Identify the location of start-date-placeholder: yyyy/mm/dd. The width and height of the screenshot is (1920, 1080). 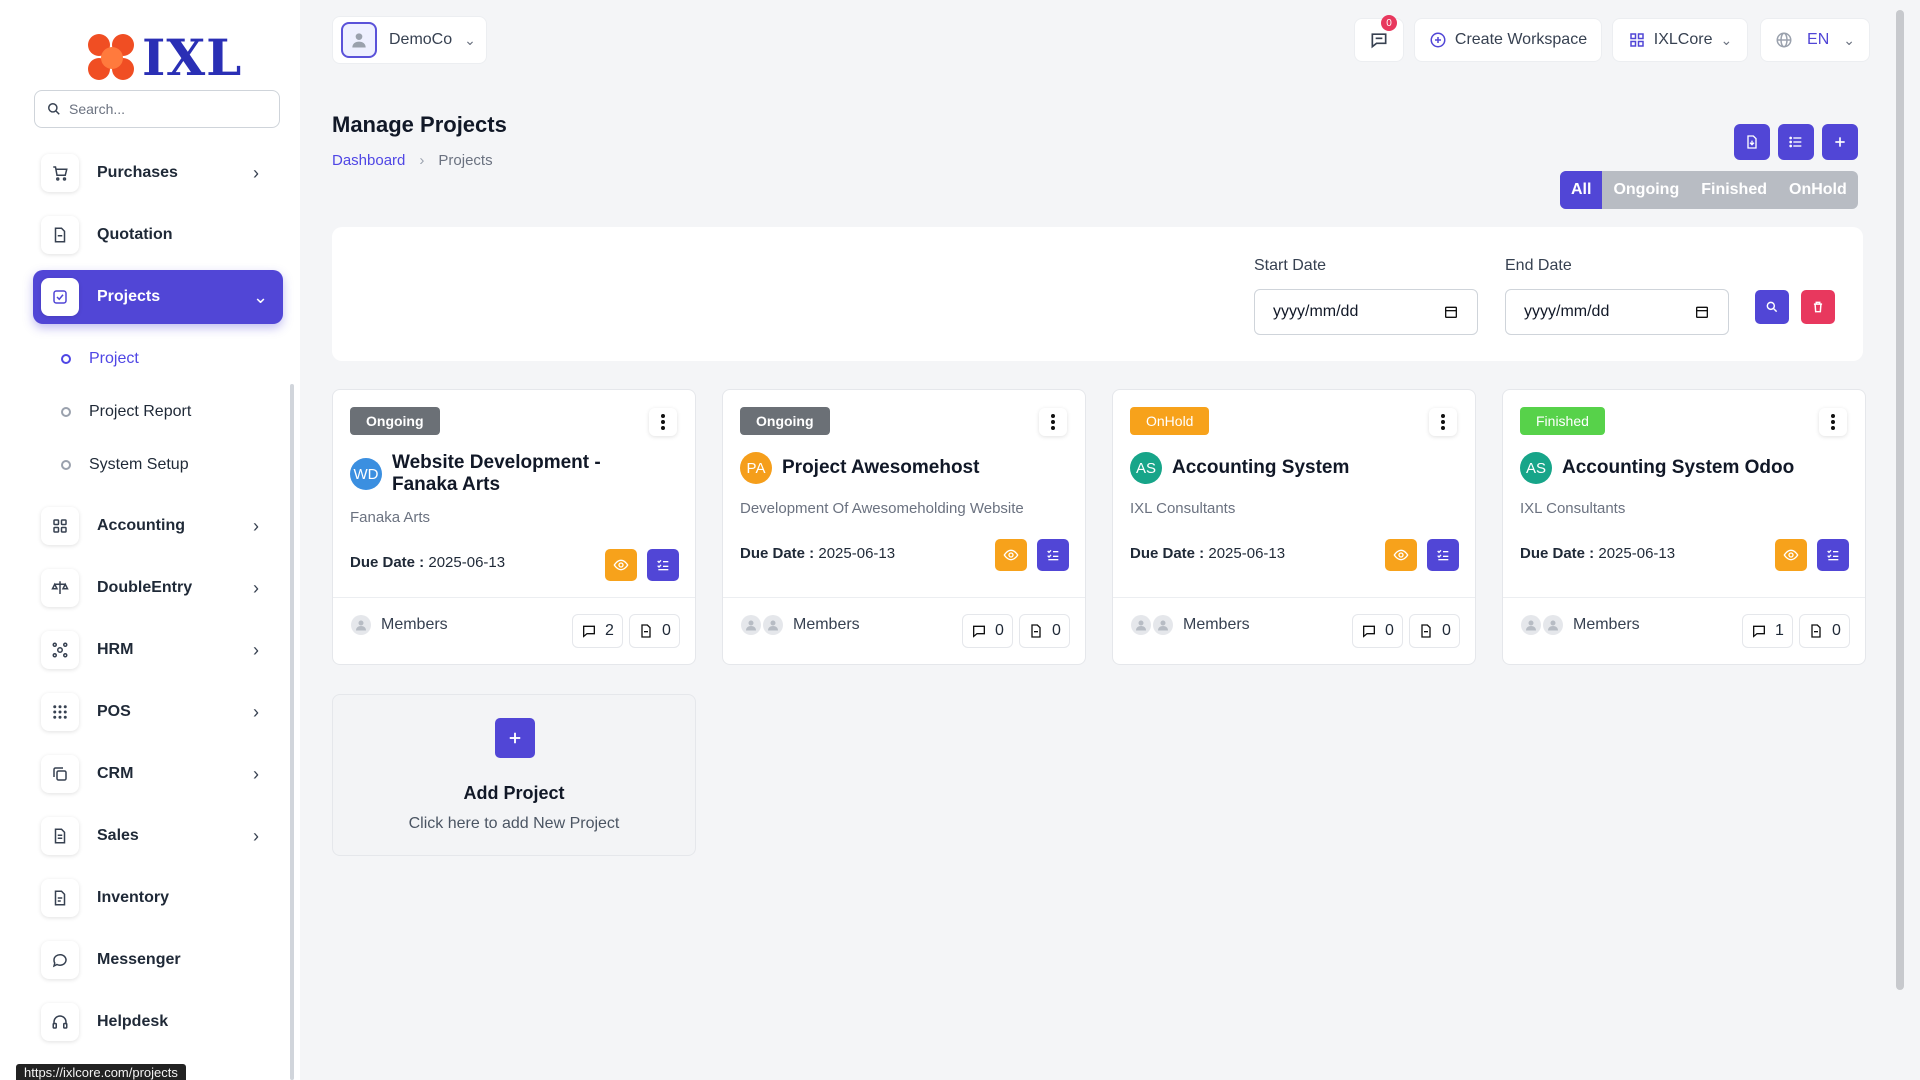
(1316, 311).